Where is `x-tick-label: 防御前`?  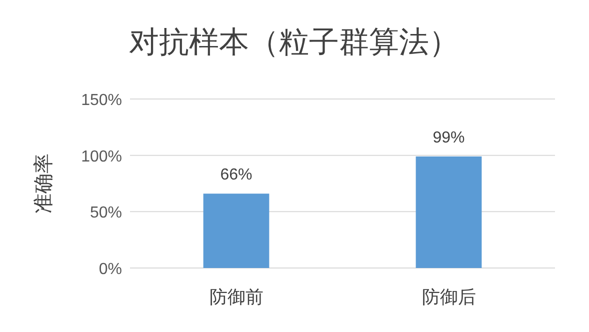
x-tick-label: 防御前 is located at coordinates (236, 297).